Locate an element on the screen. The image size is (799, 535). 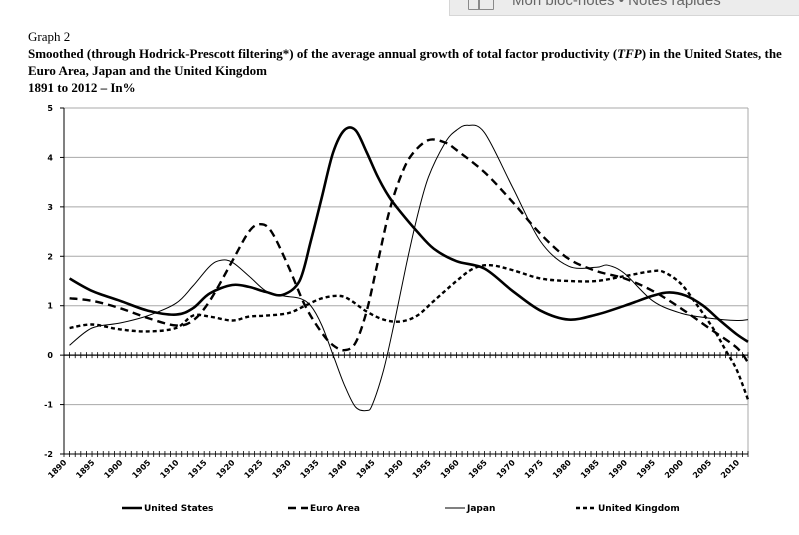
y-tick-label: 5 is located at coordinates (50, 108).